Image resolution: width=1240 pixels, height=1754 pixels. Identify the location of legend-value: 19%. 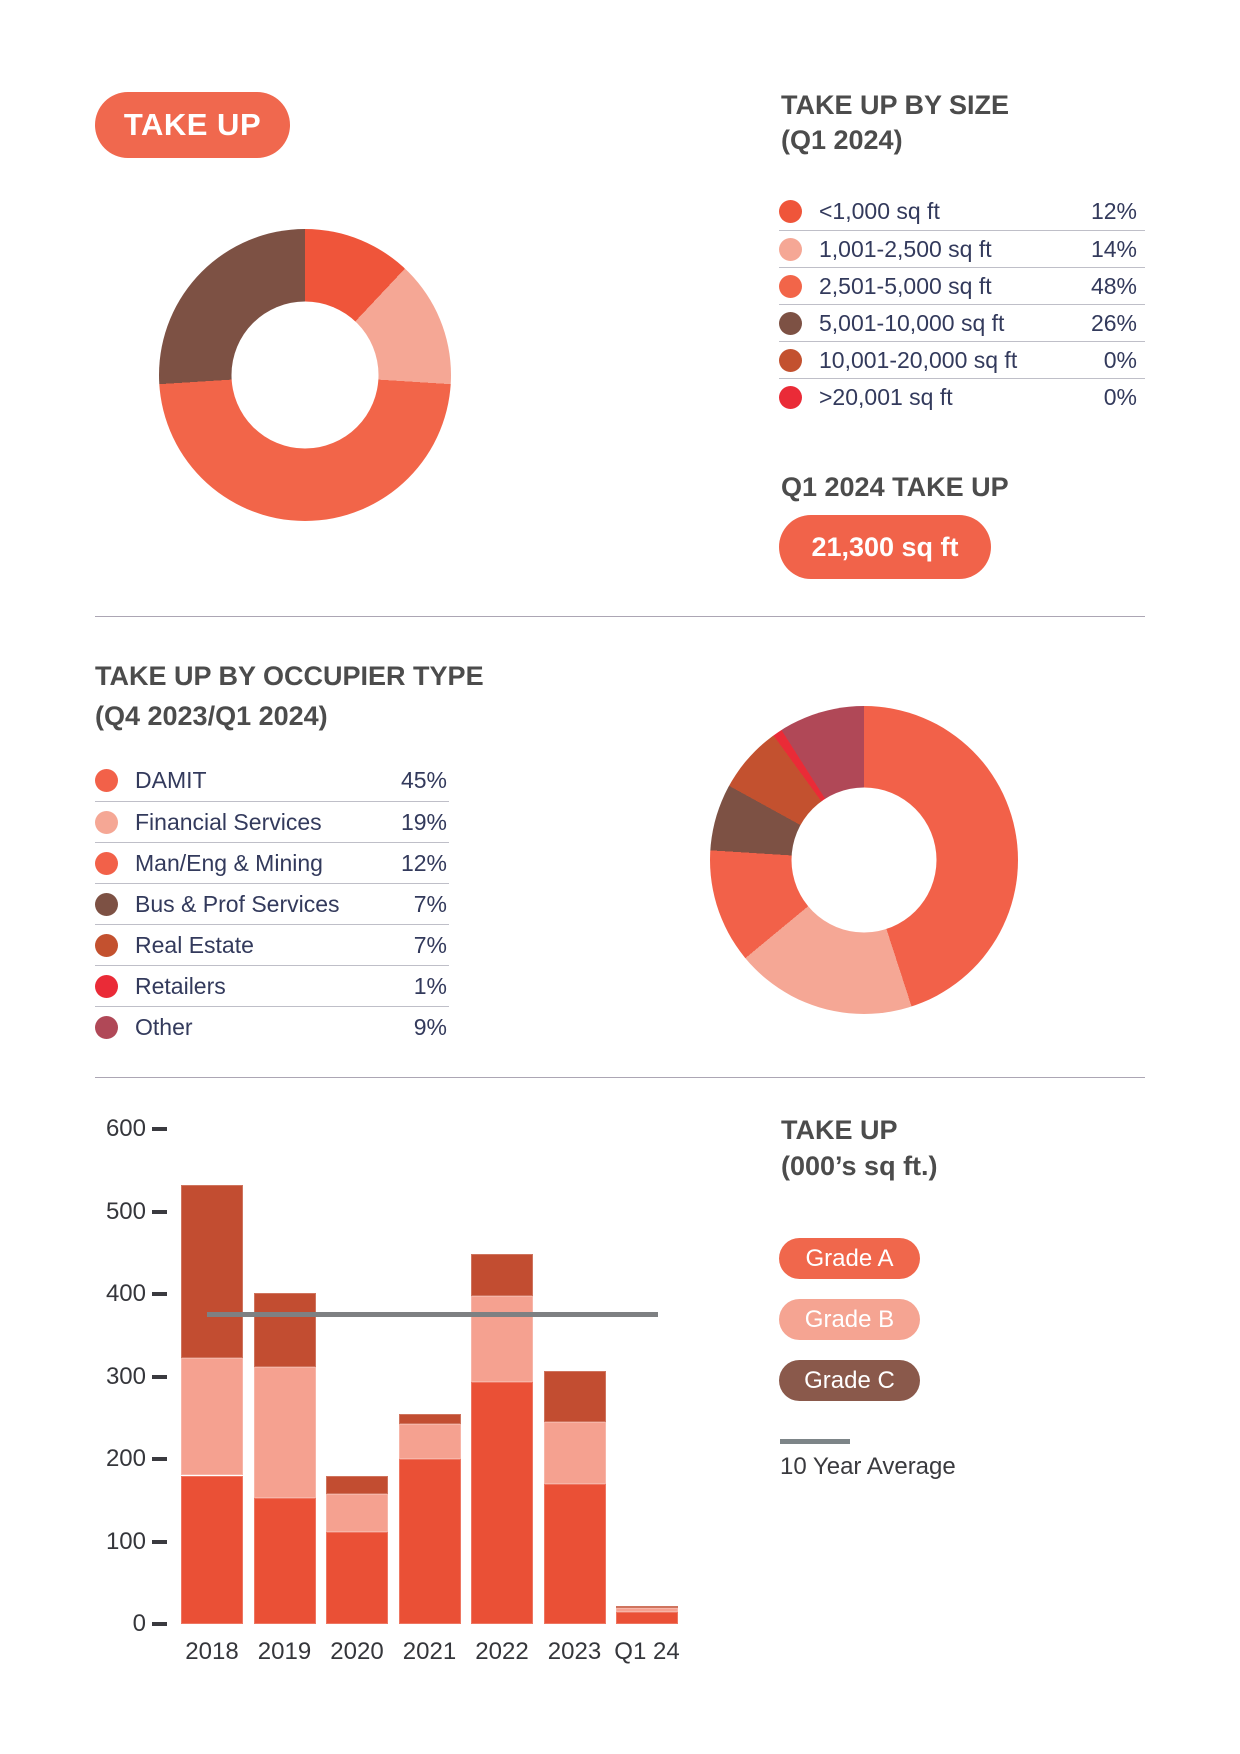
(423, 821).